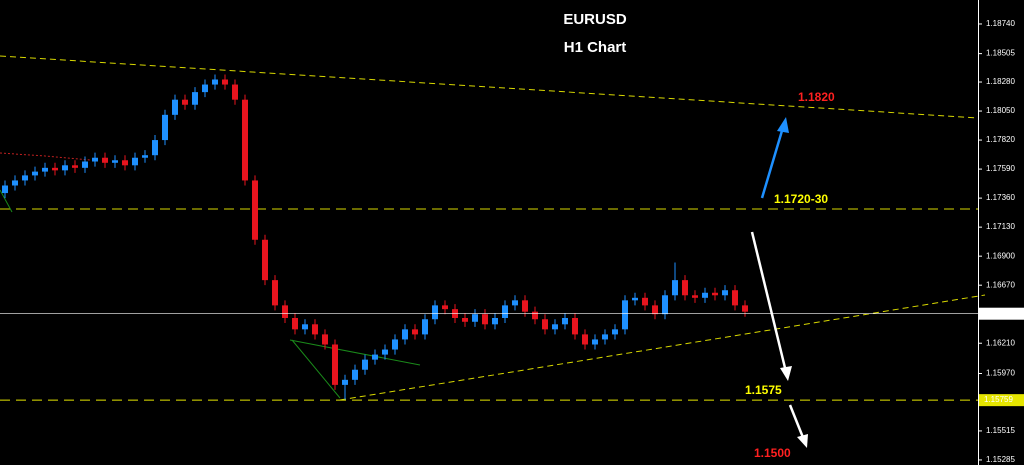 The height and width of the screenshot is (465, 1024). Describe the element at coordinates (1000, 342) in the screenshot. I see `y-tick-label: 1.16210` at that location.